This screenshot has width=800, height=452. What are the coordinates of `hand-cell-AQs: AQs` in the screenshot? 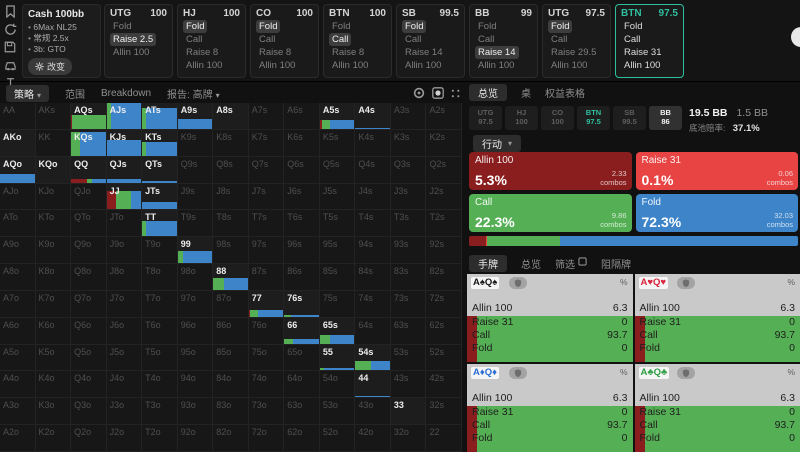 It's located at (89, 116).